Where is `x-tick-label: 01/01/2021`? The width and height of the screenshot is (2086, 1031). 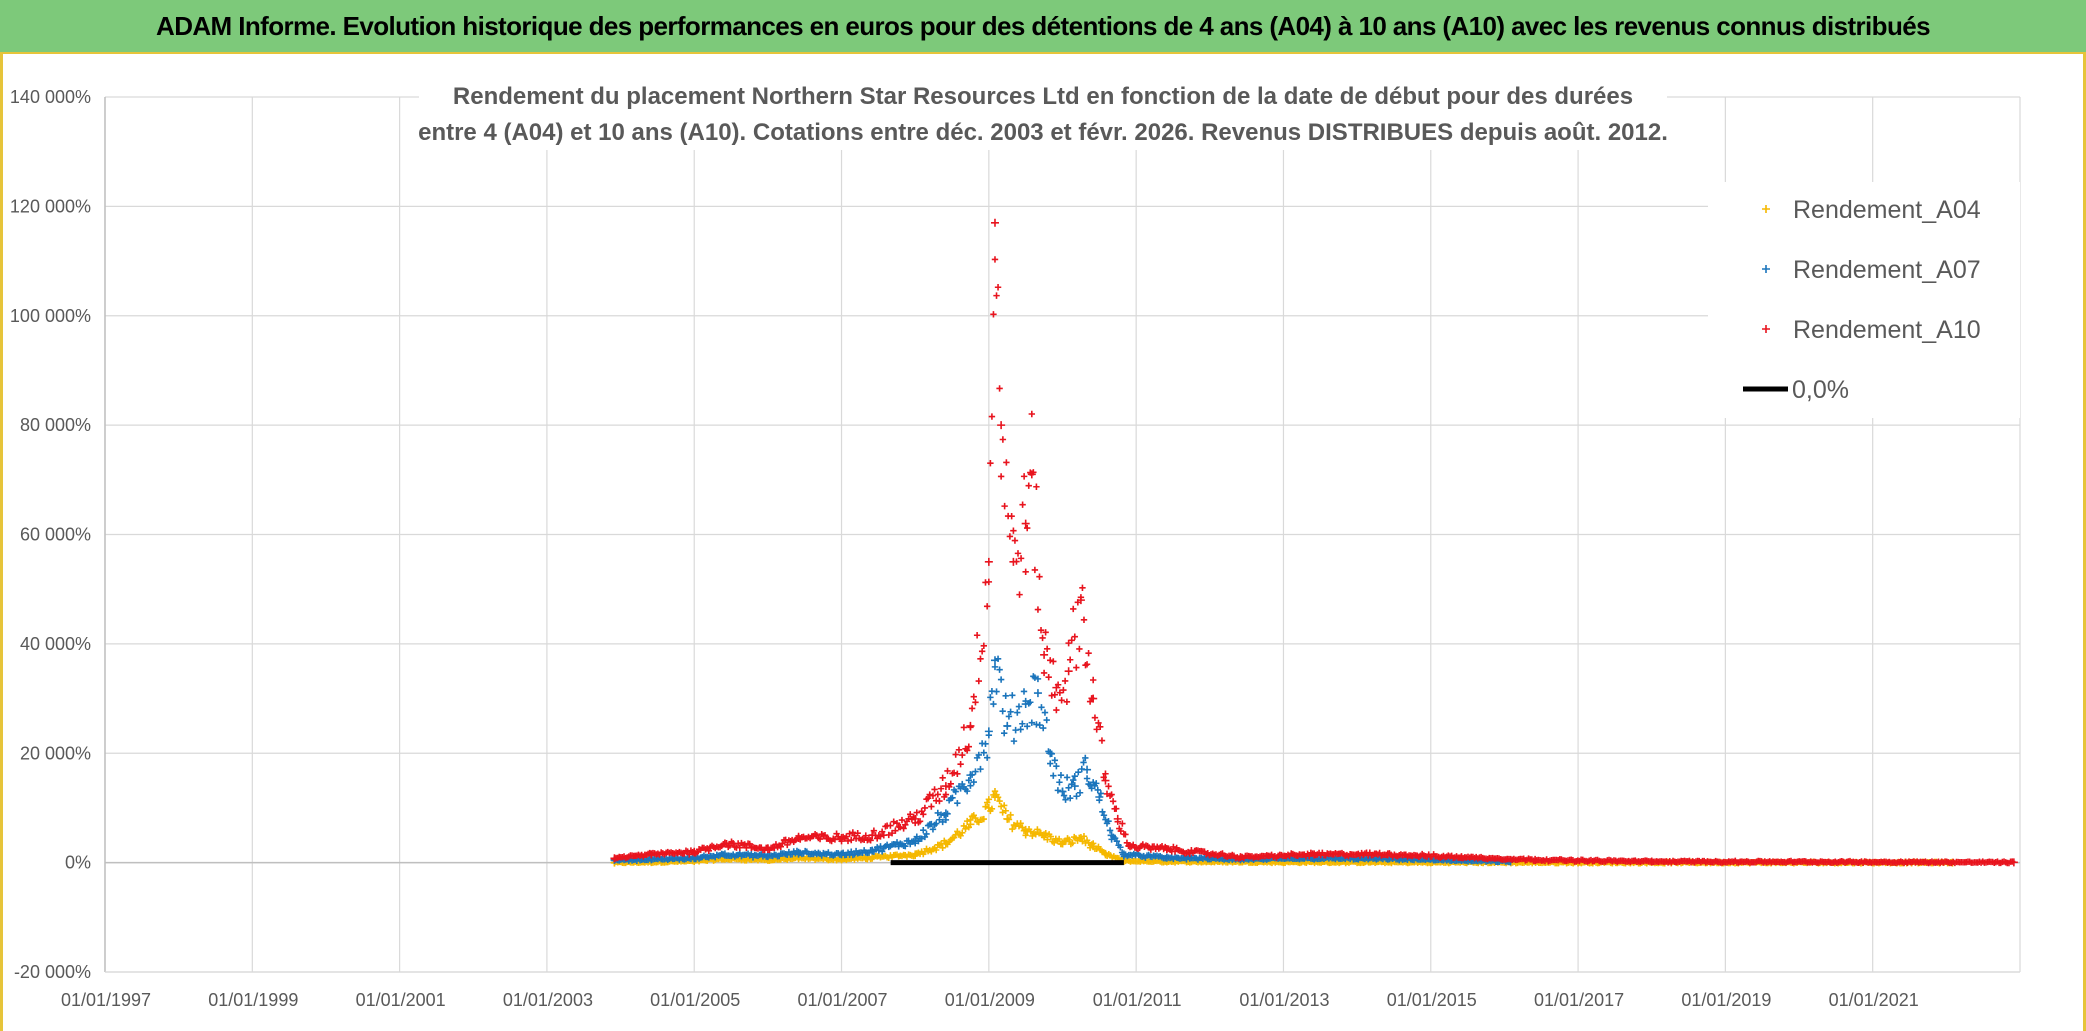 x-tick-label: 01/01/2021 is located at coordinates (1874, 1000).